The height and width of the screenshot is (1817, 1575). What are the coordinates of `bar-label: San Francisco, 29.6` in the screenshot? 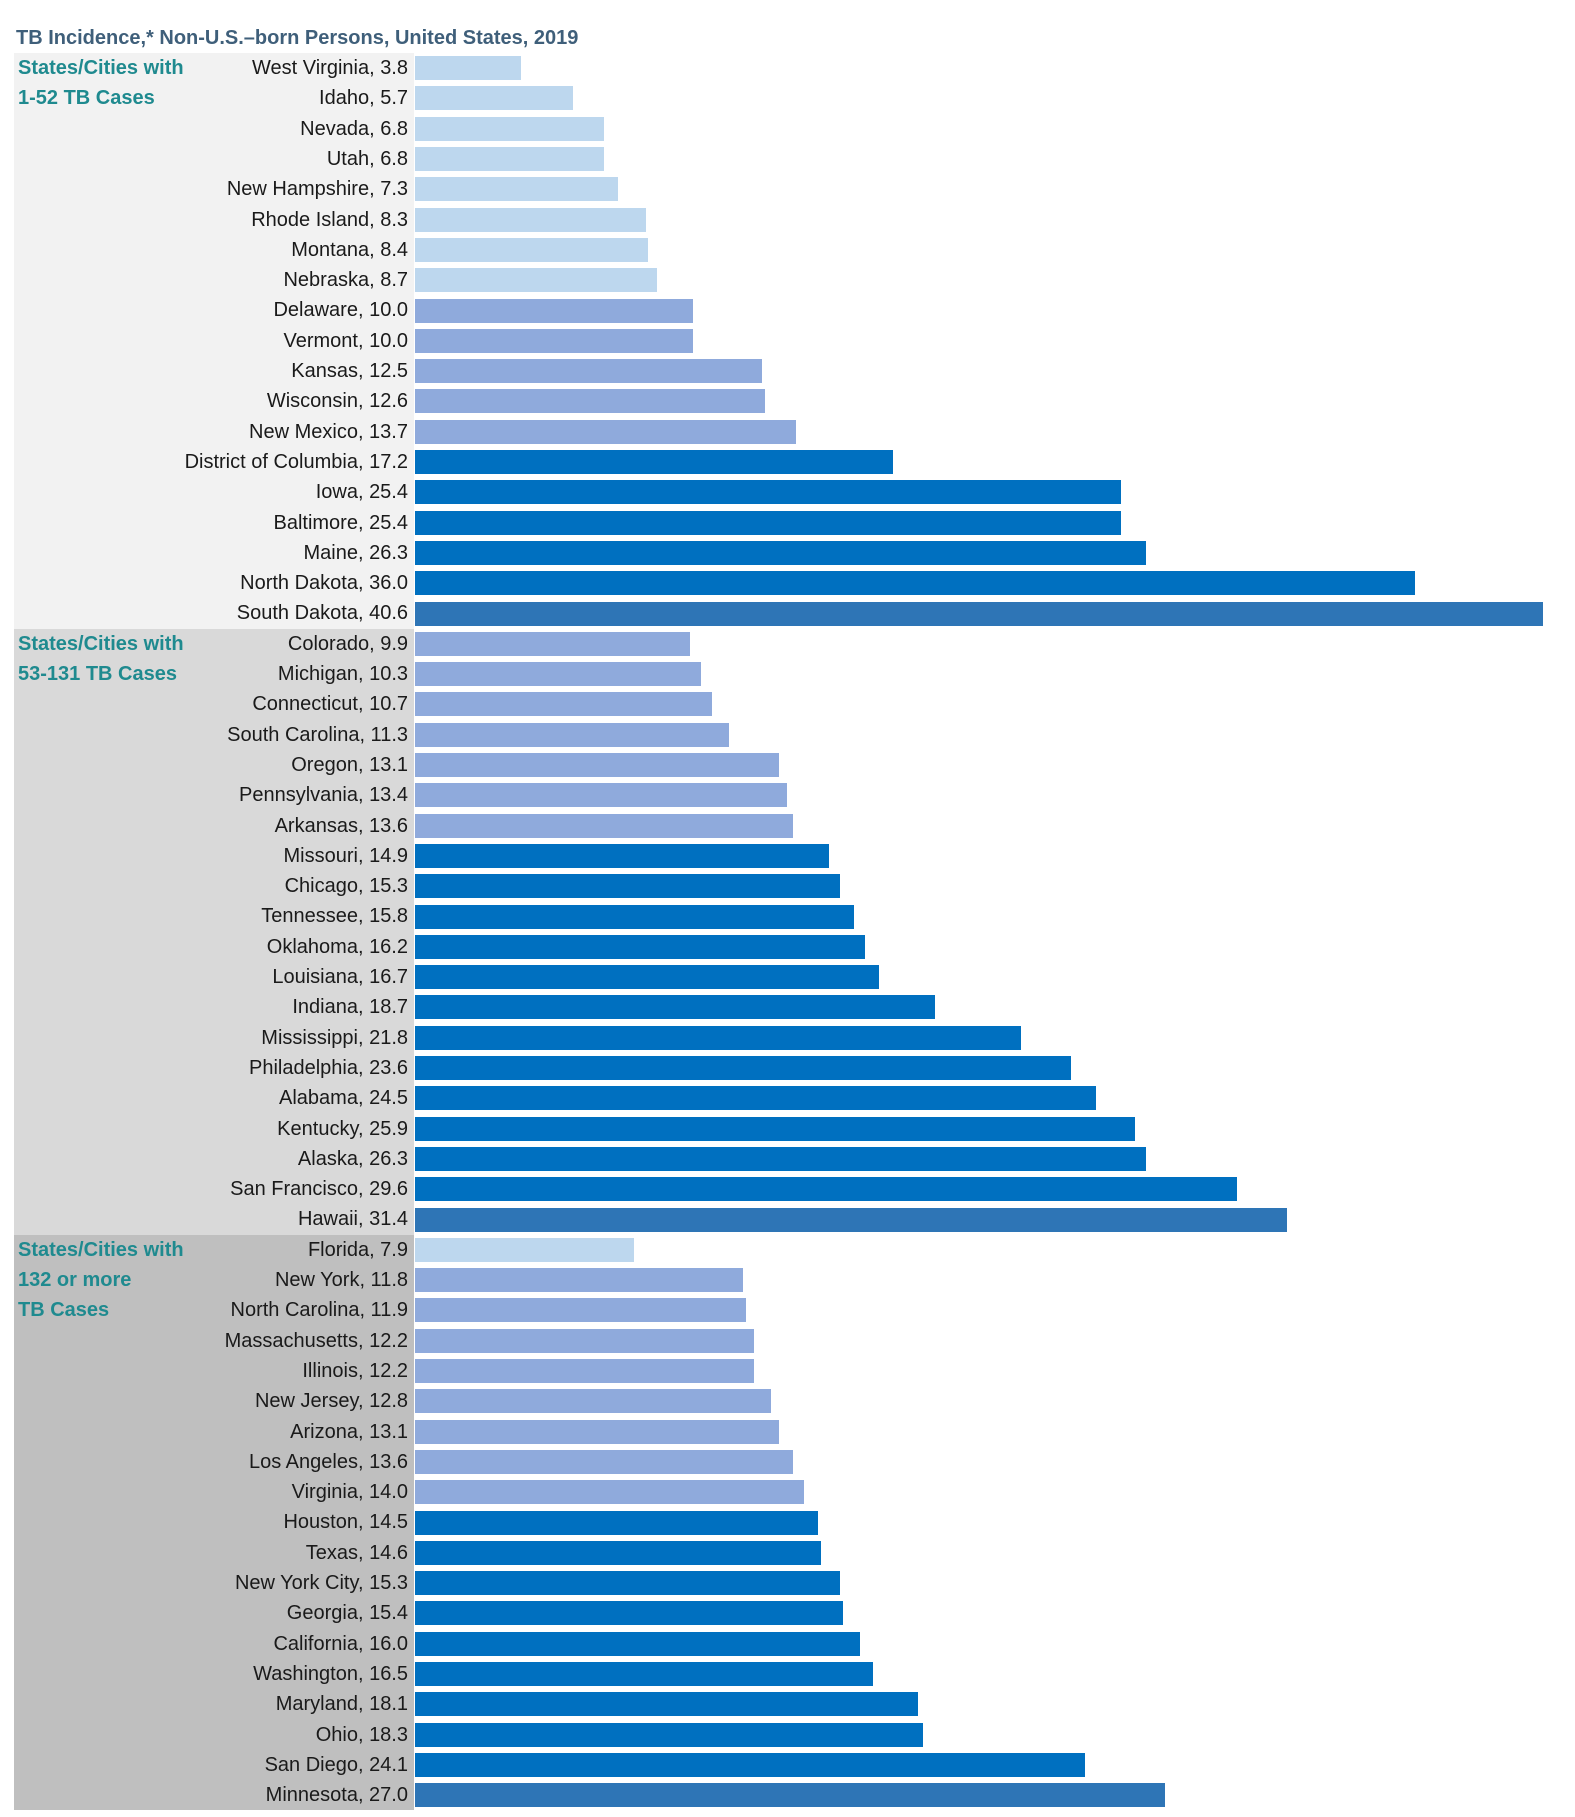 It's located at (319, 1189).